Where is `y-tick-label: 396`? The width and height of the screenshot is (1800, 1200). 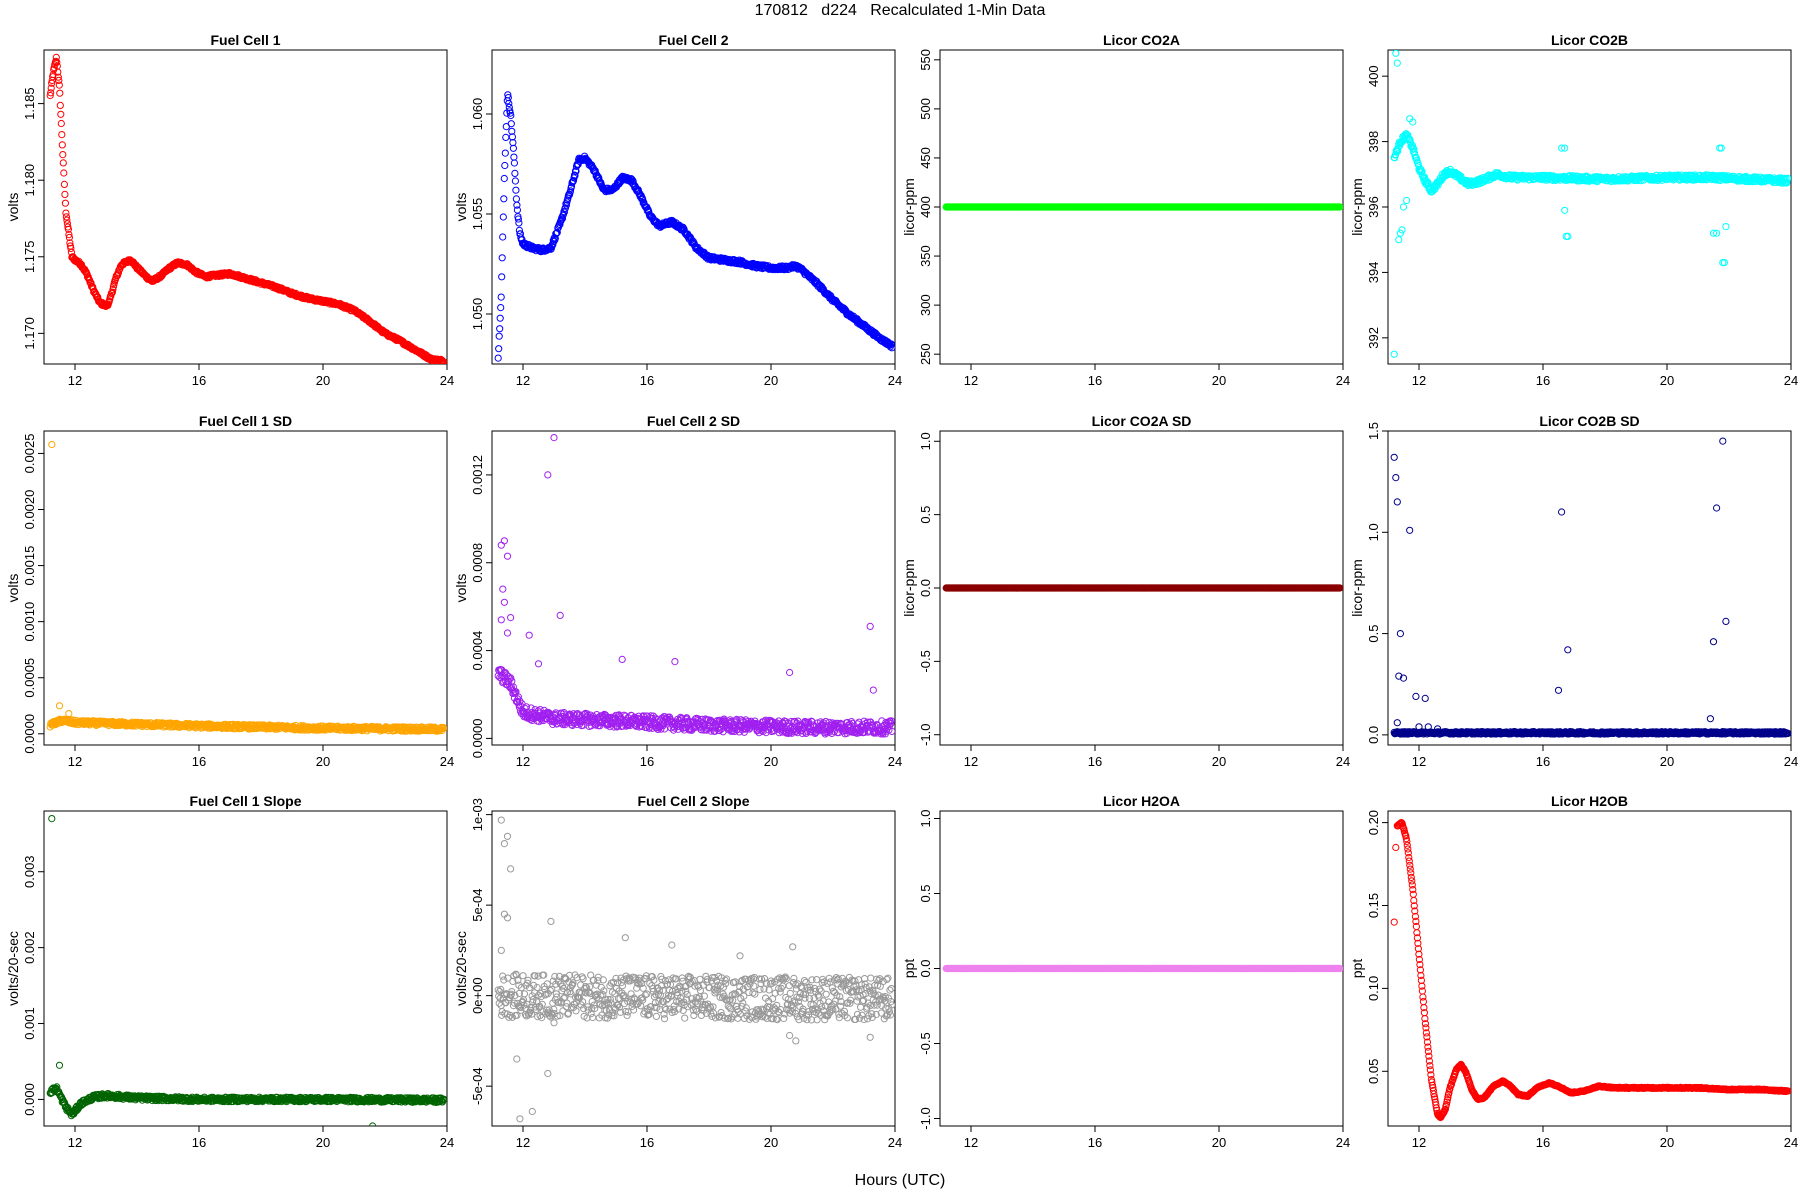
y-tick-label: 396 is located at coordinates (1373, 207).